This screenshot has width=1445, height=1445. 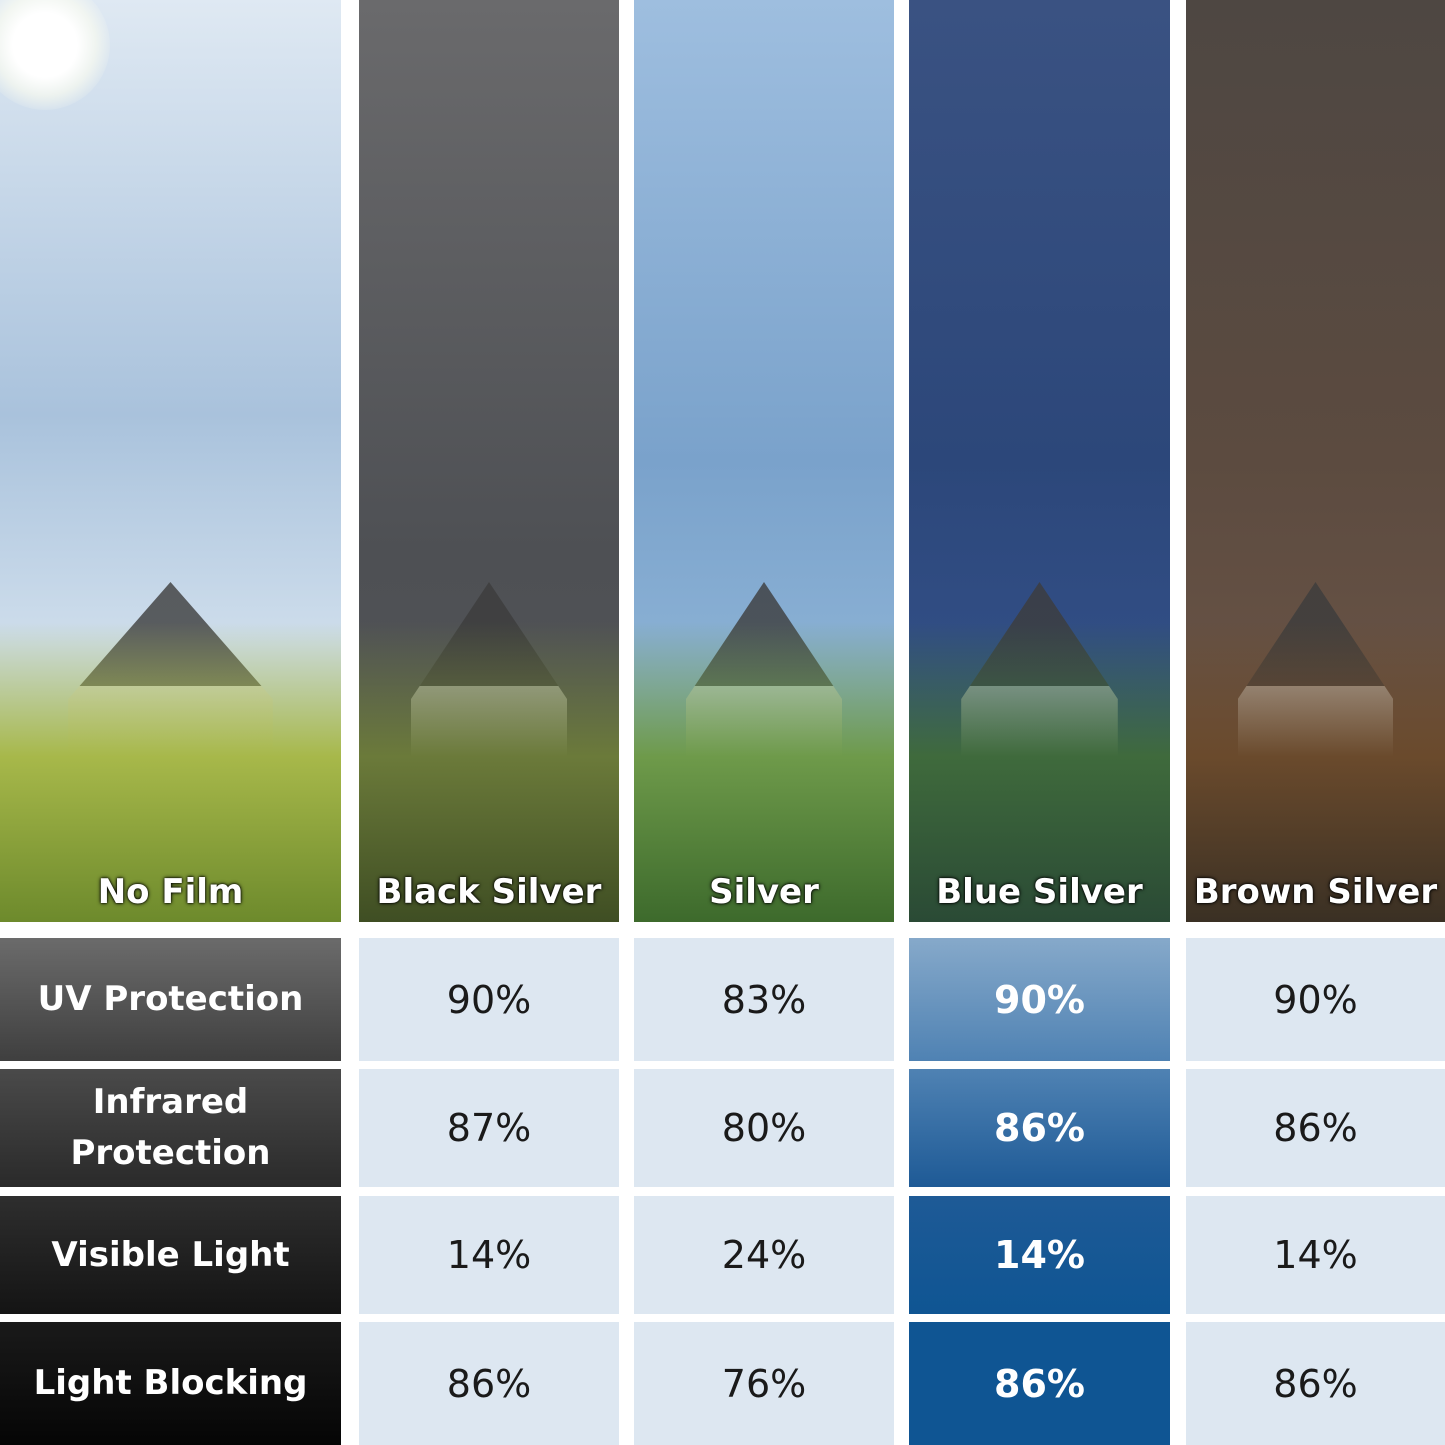 What do you see at coordinates (764, 1383) in the screenshot?
I see `value-cell: 76%` at bounding box center [764, 1383].